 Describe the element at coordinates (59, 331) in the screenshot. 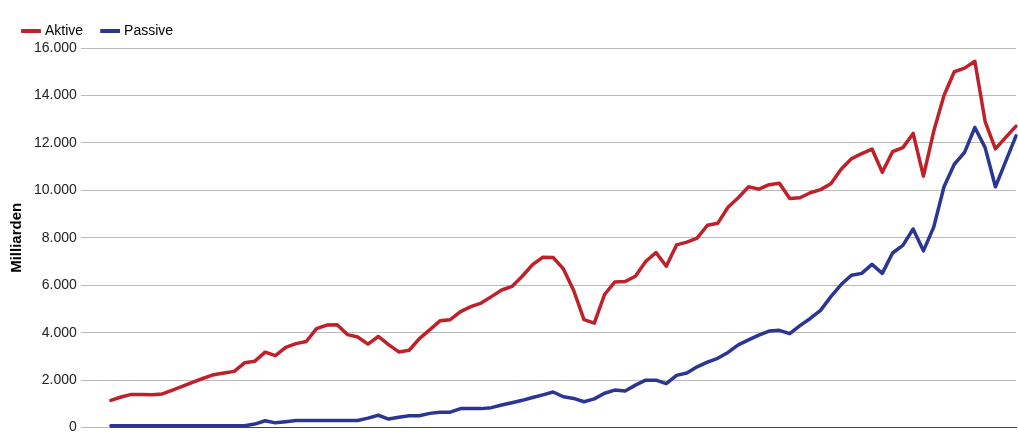

I see `y-tick-label: 4.000` at that location.